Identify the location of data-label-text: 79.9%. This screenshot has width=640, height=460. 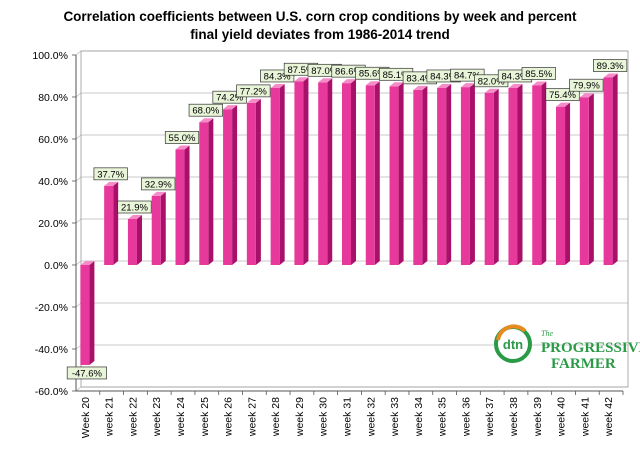
(586, 86).